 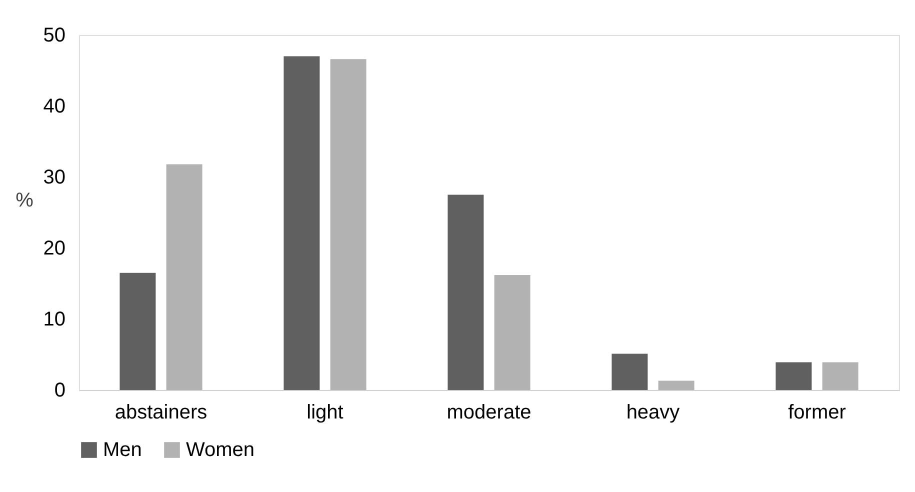 What do you see at coordinates (817, 413) in the screenshot?
I see `x-tick-label: former` at bounding box center [817, 413].